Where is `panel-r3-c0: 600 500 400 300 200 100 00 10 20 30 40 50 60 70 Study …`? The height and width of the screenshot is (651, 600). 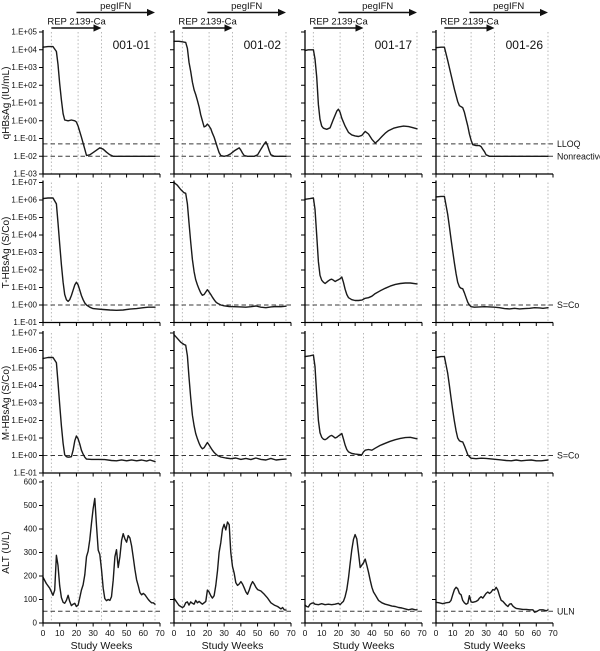 panel-r3-c0: 600 500 400 300 200 100 00 10 20 30 40 50 60 70 Study … is located at coordinates (94, 564).